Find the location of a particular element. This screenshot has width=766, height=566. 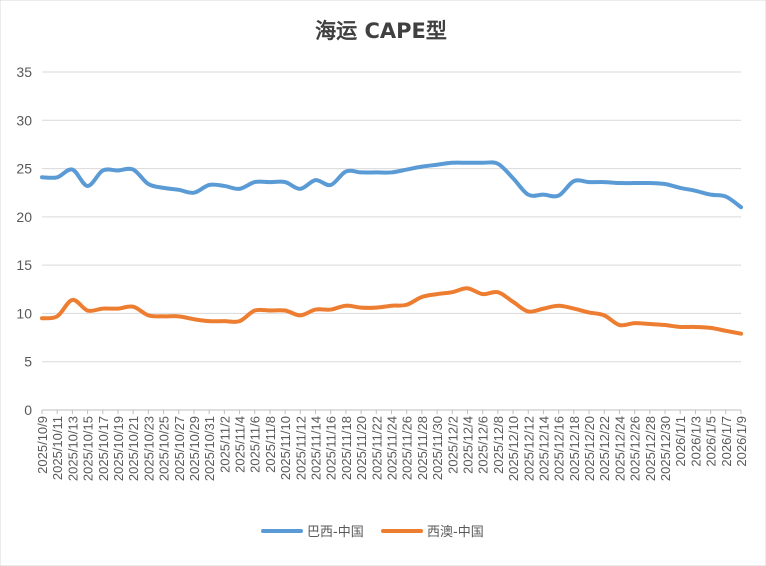

x-tick-label: 2025/10/29 is located at coordinates (194, 448).